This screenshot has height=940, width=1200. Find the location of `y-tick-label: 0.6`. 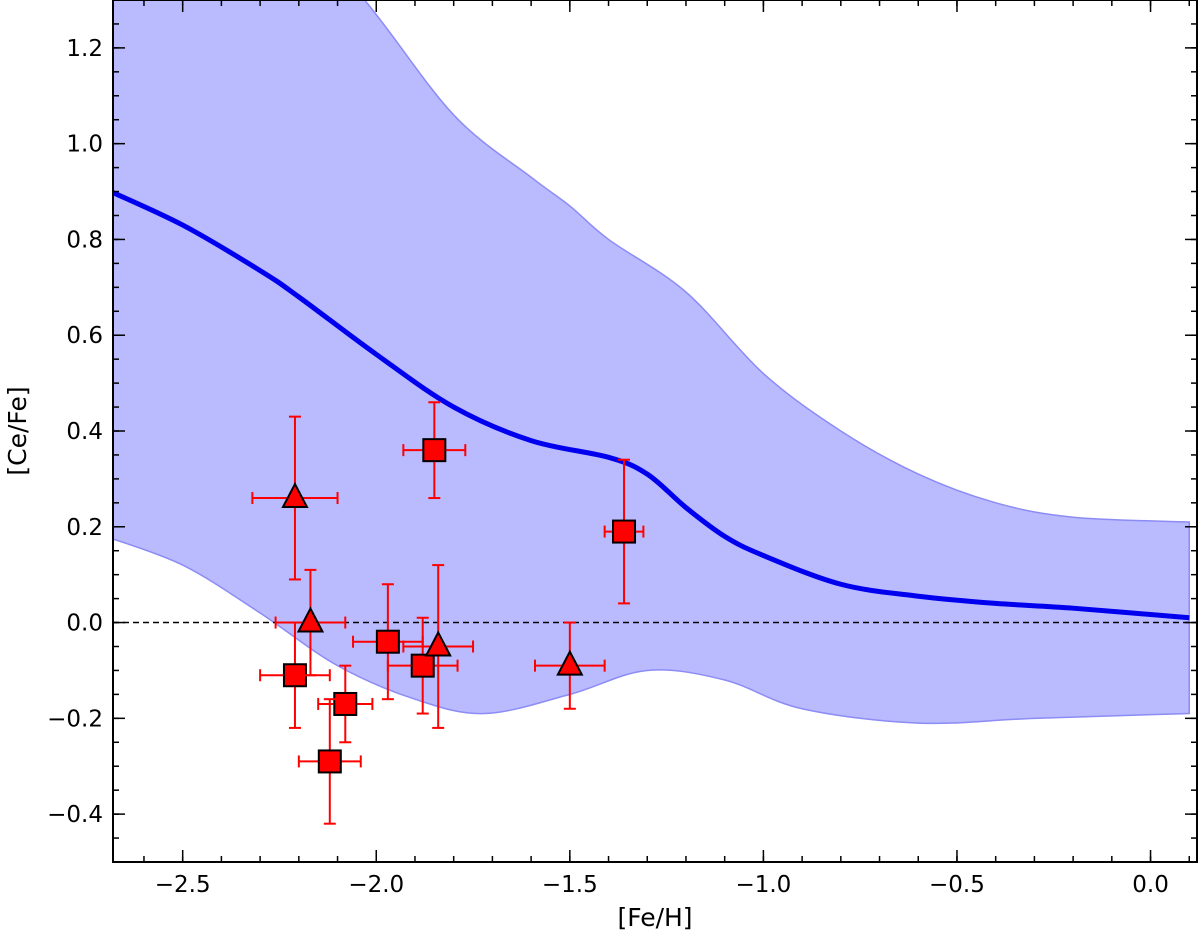

y-tick-label: 0.6 is located at coordinates (84, 336).